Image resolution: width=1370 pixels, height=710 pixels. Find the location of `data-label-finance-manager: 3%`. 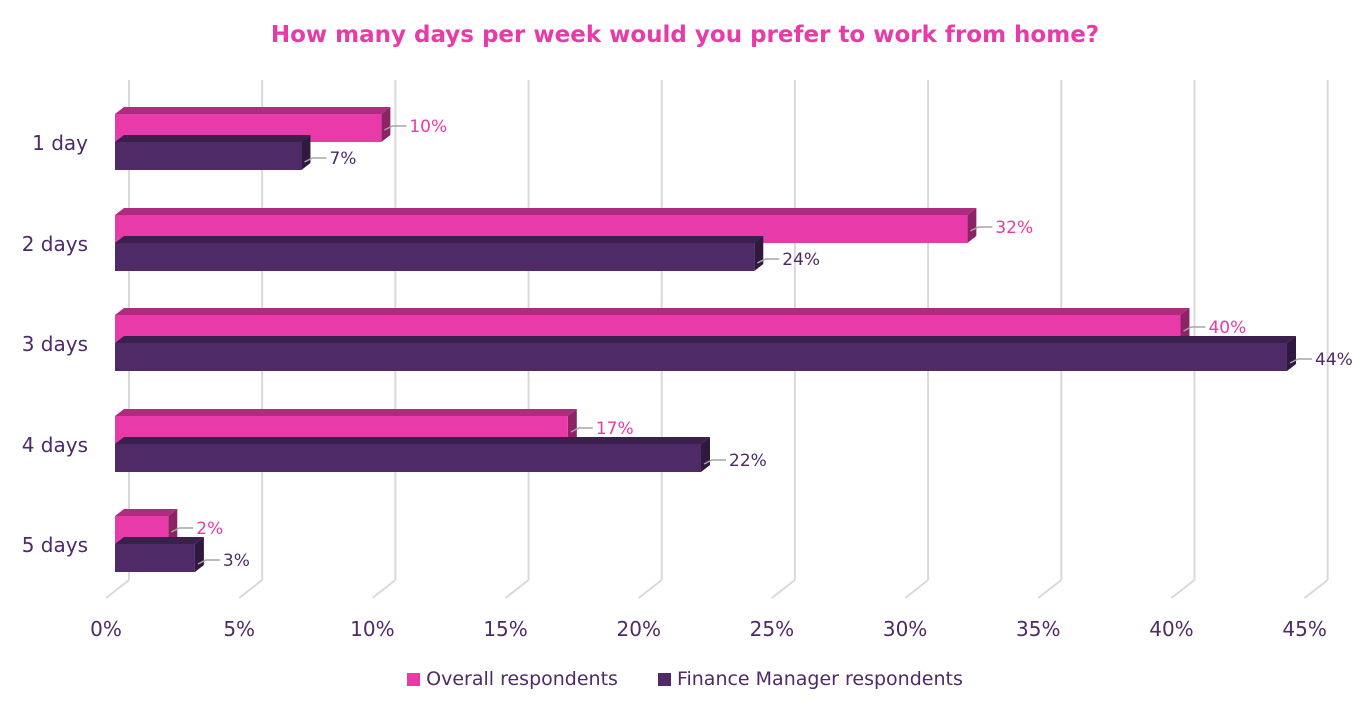

data-label-finance-manager: 3% is located at coordinates (223, 561).